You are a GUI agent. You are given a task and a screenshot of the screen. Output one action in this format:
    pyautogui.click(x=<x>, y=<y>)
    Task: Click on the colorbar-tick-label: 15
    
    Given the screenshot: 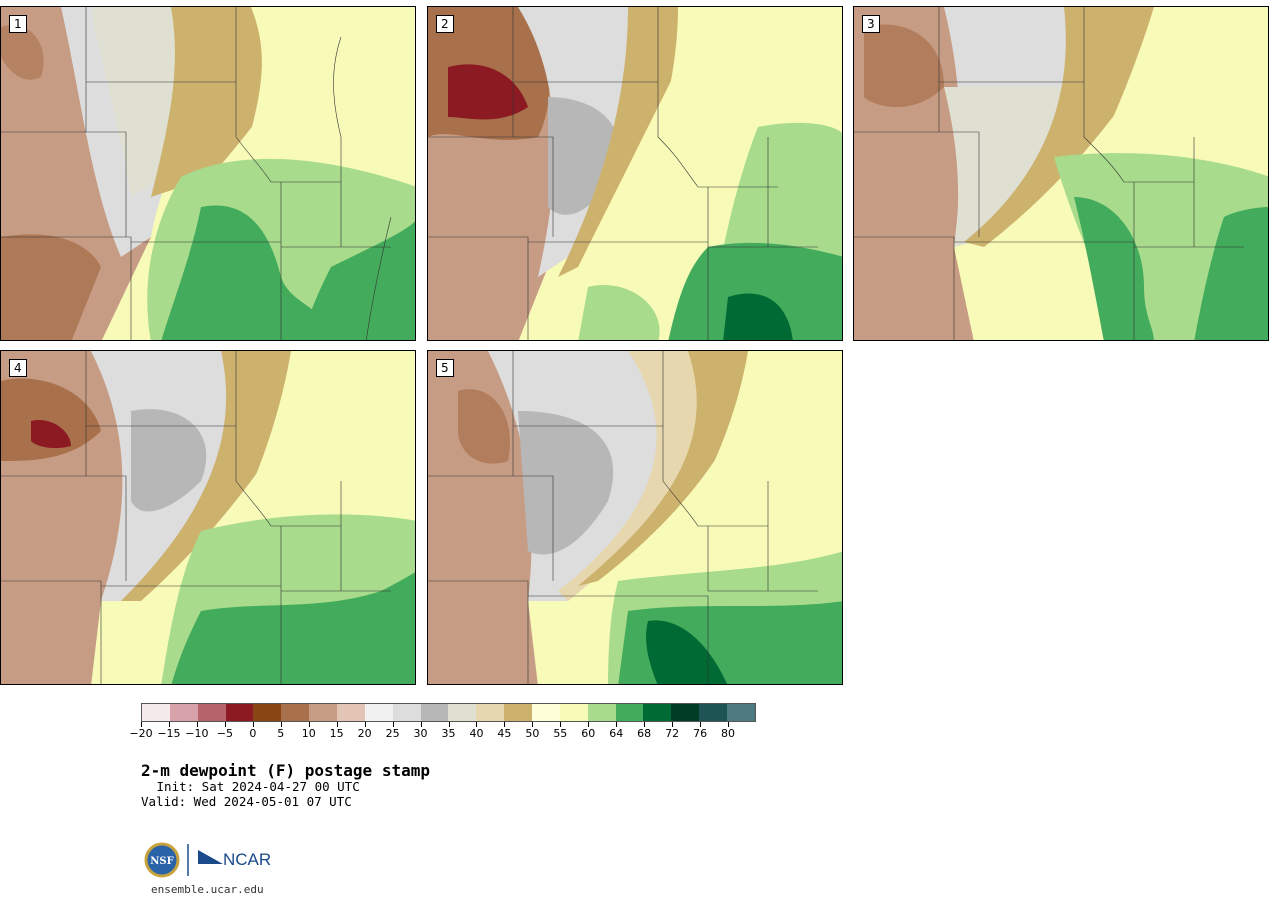 What is the action you would take?
    pyautogui.click(x=336, y=733)
    